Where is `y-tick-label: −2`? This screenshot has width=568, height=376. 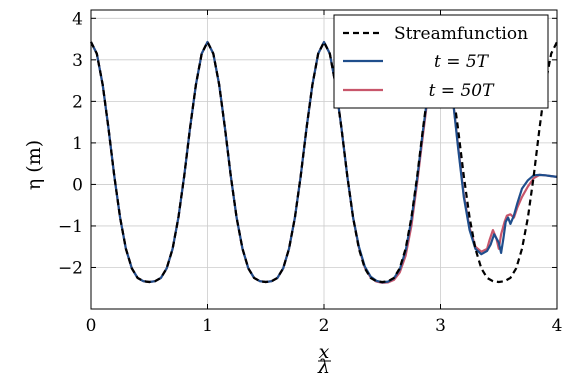 y-tick-label: −2 is located at coordinates (70, 268).